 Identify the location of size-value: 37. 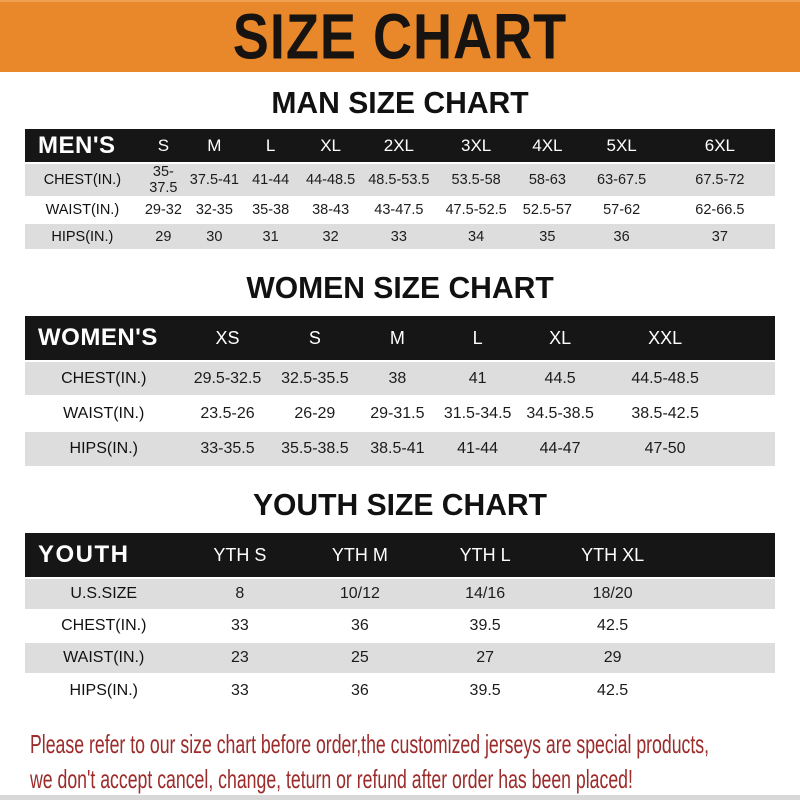
(719, 235).